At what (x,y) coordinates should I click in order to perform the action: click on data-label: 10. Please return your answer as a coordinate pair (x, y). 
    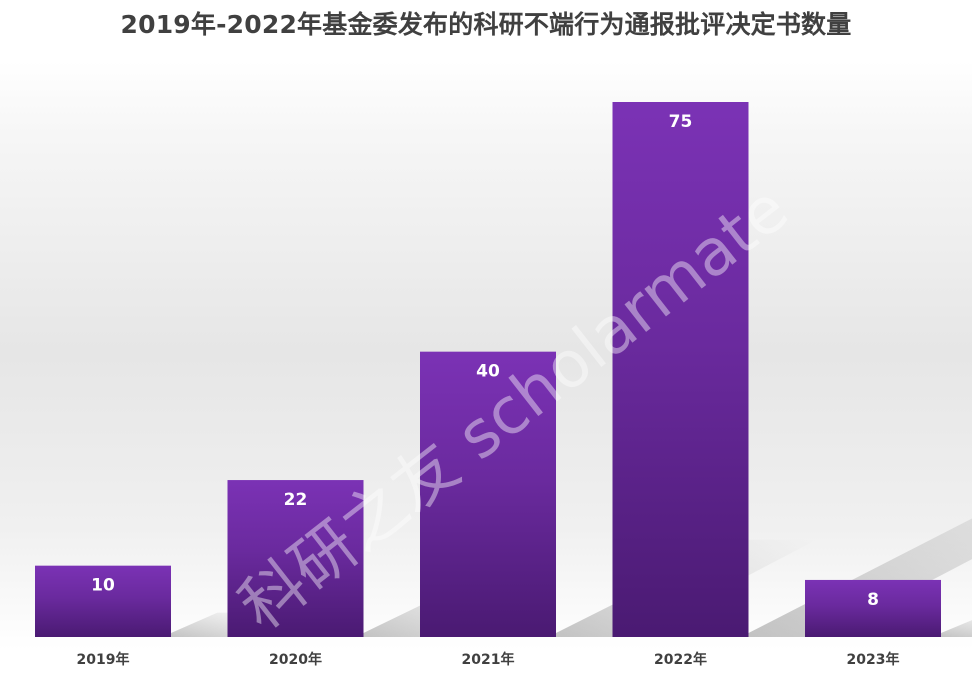
    Looking at the image, I should click on (103, 586).